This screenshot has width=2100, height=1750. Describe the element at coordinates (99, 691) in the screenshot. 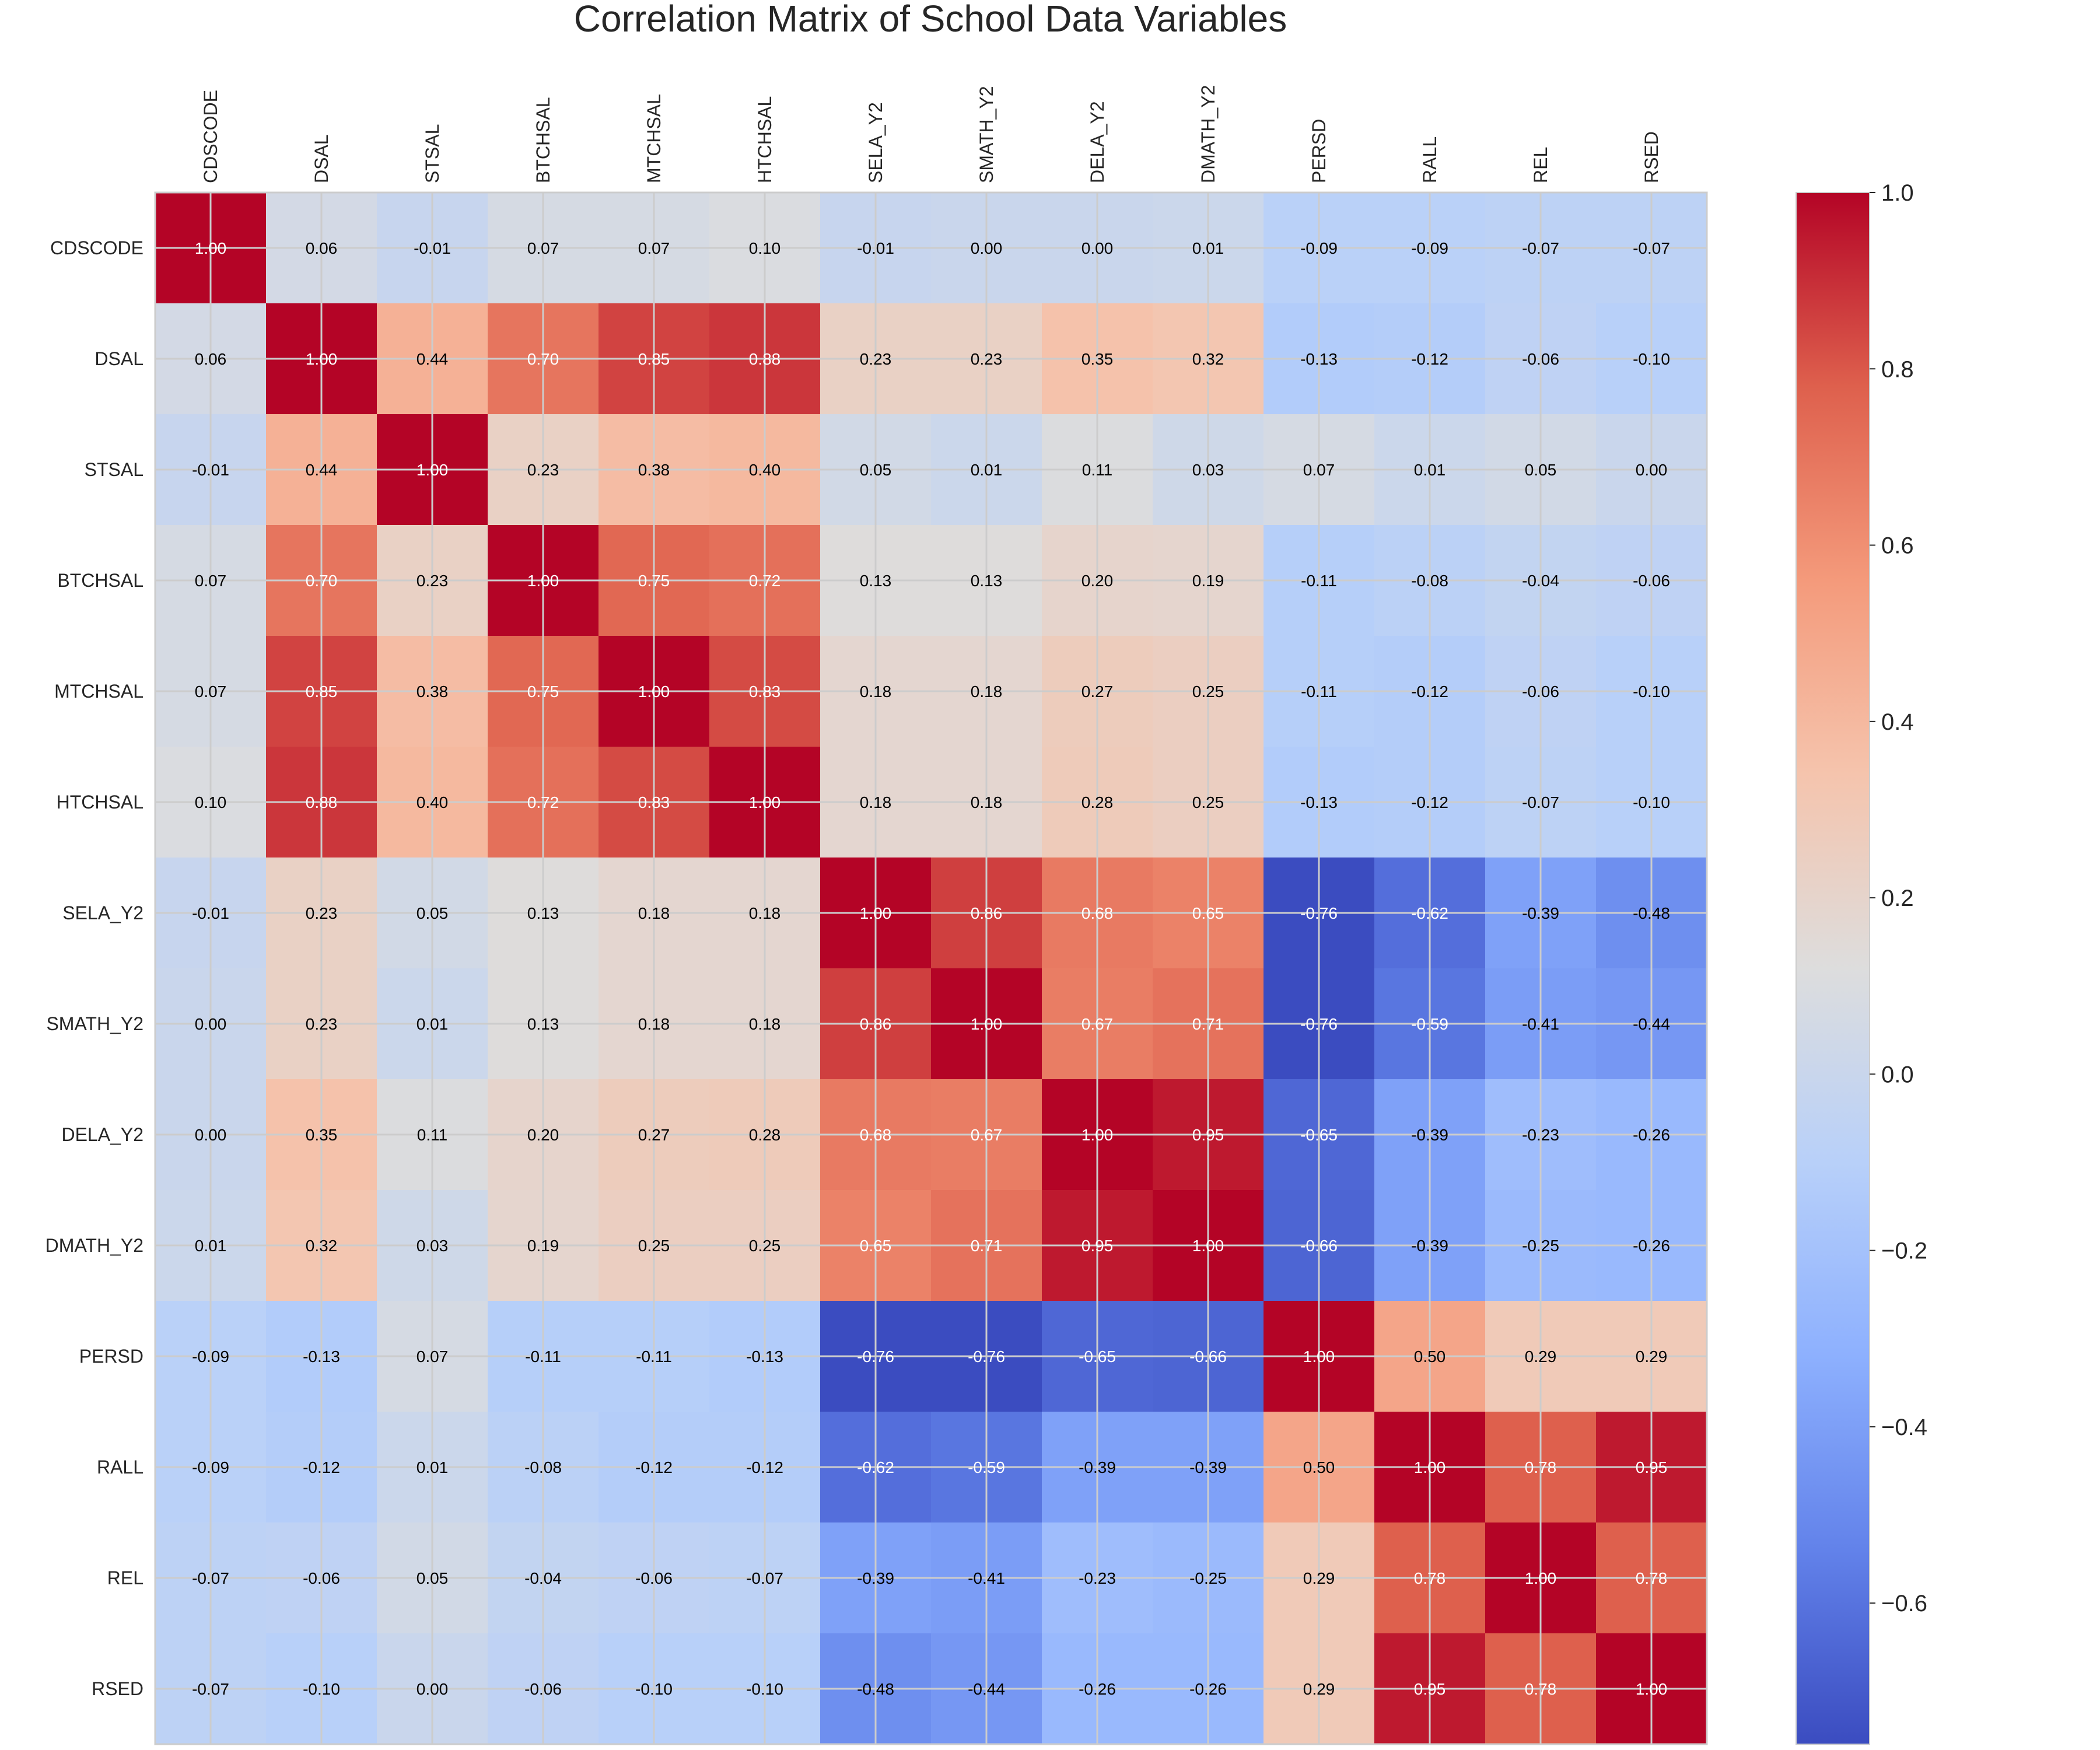

I see `row-label: MTCHSAL` at that location.